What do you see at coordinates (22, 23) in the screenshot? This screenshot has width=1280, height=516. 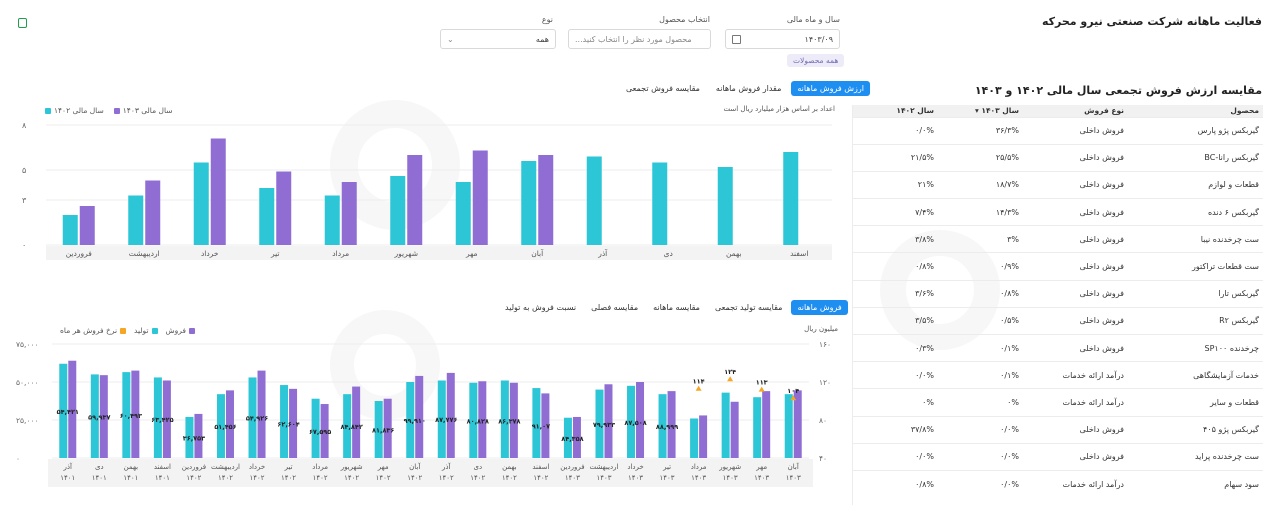 I see `excel-export-icon` at bounding box center [22, 23].